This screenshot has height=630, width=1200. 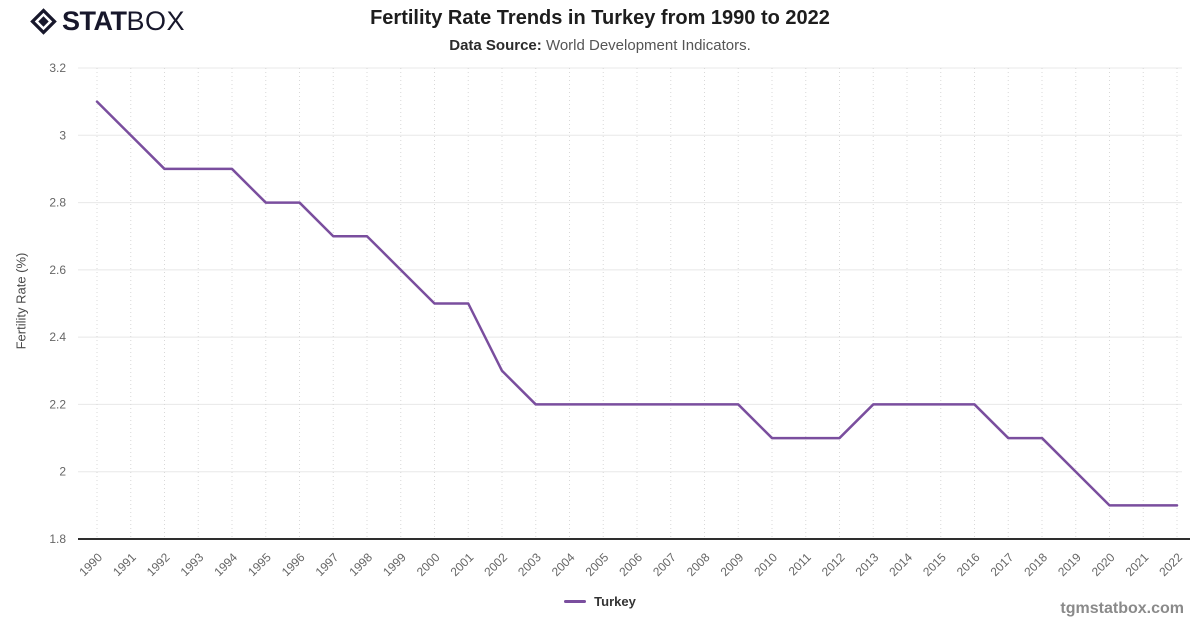 What do you see at coordinates (327, 564) in the screenshot?
I see `x-tick-label: 1997` at bounding box center [327, 564].